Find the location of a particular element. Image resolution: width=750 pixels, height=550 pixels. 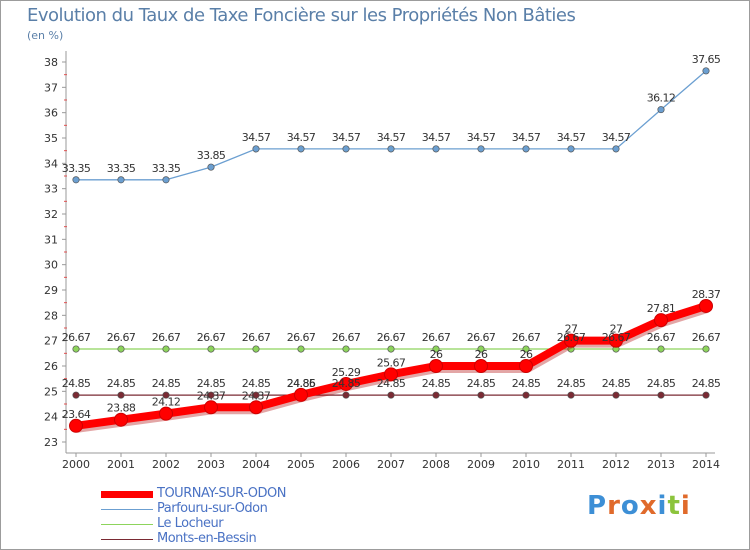

logo-letter: i is located at coordinates (685, 506).